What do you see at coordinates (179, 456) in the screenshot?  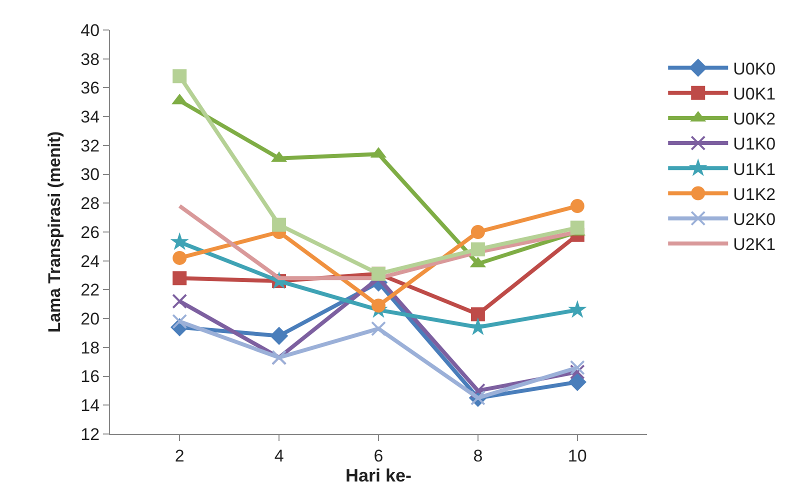 I see `x-tick-label: 2` at bounding box center [179, 456].